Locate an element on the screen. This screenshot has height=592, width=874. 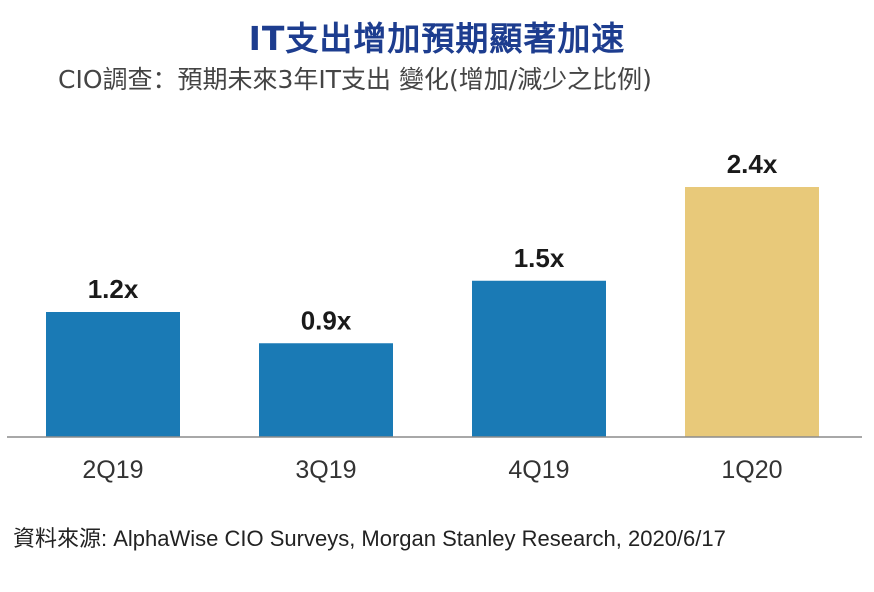
chart-title: IT支出增加預期顯著加速 is located at coordinates (437, 38).